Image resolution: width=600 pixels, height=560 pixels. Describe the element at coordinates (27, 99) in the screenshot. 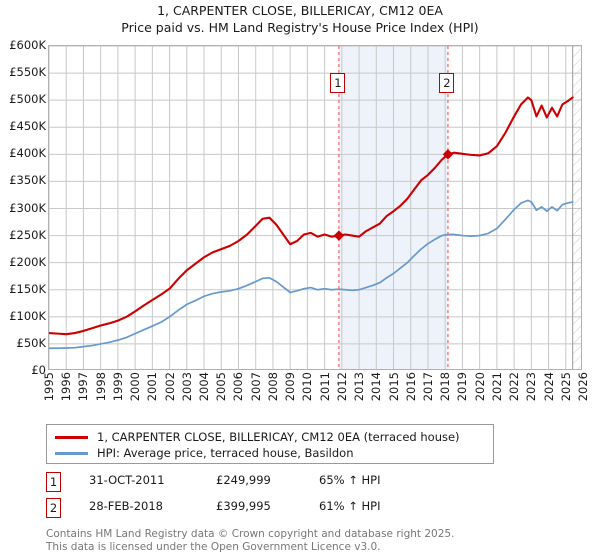

I see `y-tick-label: £500K` at that location.